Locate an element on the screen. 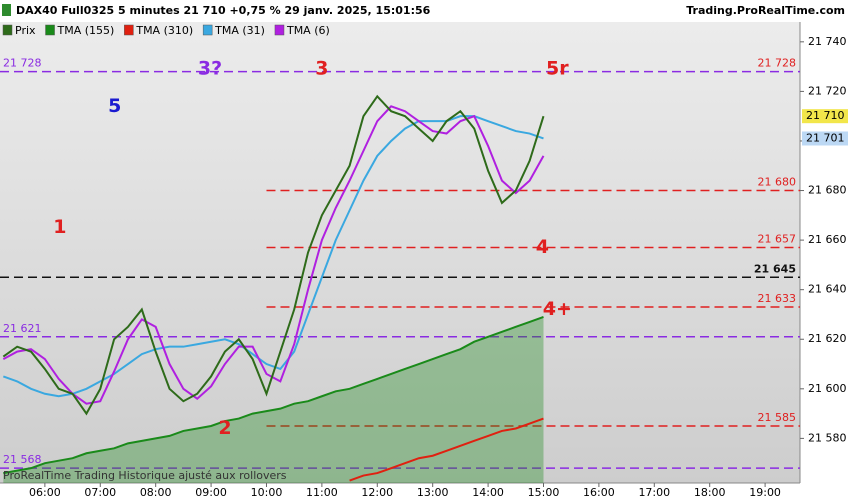  x-tick-label: 15:00 is located at coordinates (544, 492).